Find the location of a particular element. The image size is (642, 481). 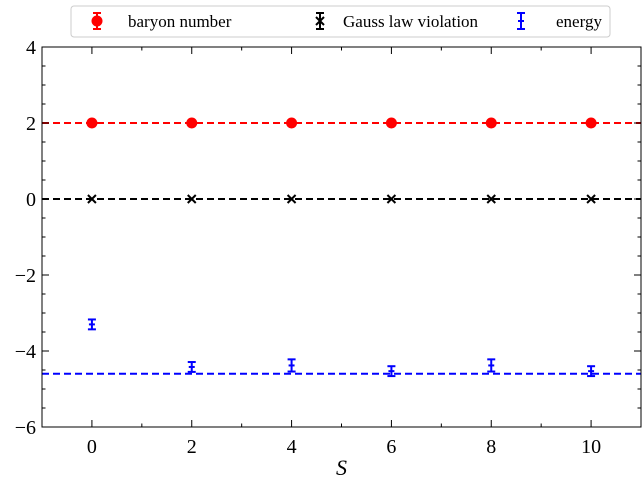

x-axis-label: S is located at coordinates (341, 467).